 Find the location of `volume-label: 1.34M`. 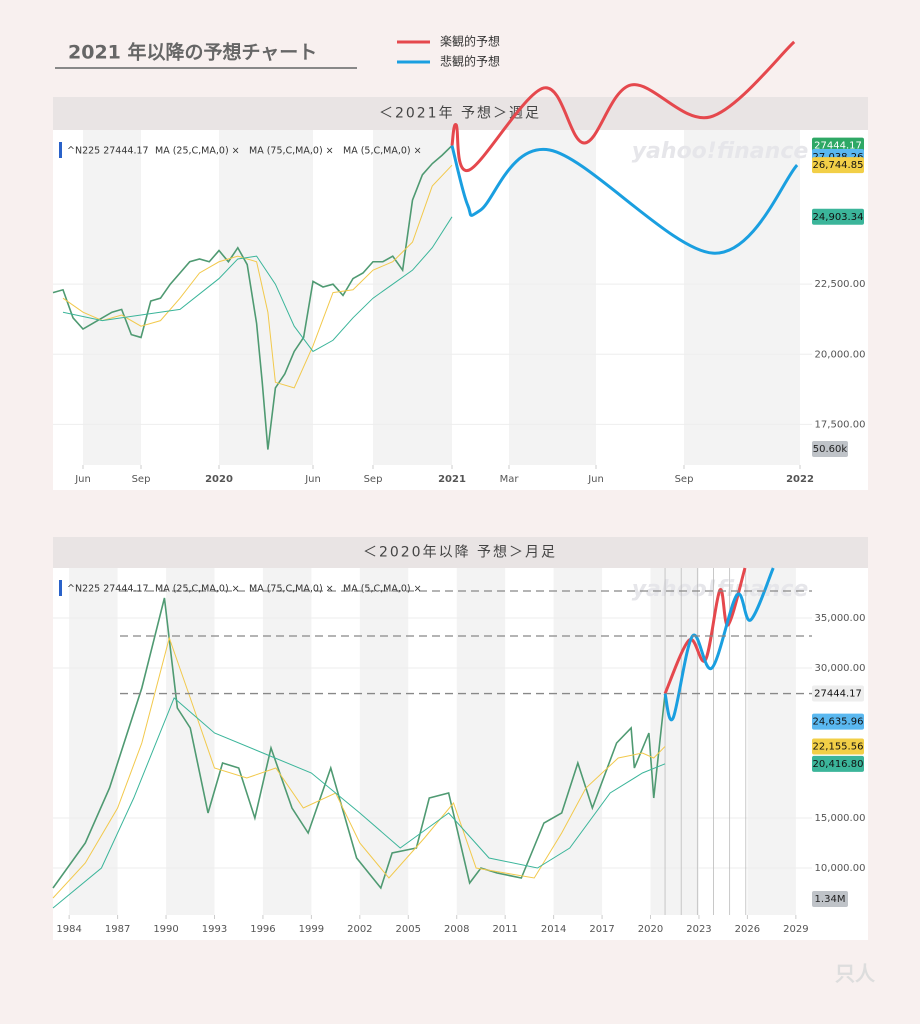

volume-label: 1.34M is located at coordinates (830, 899).